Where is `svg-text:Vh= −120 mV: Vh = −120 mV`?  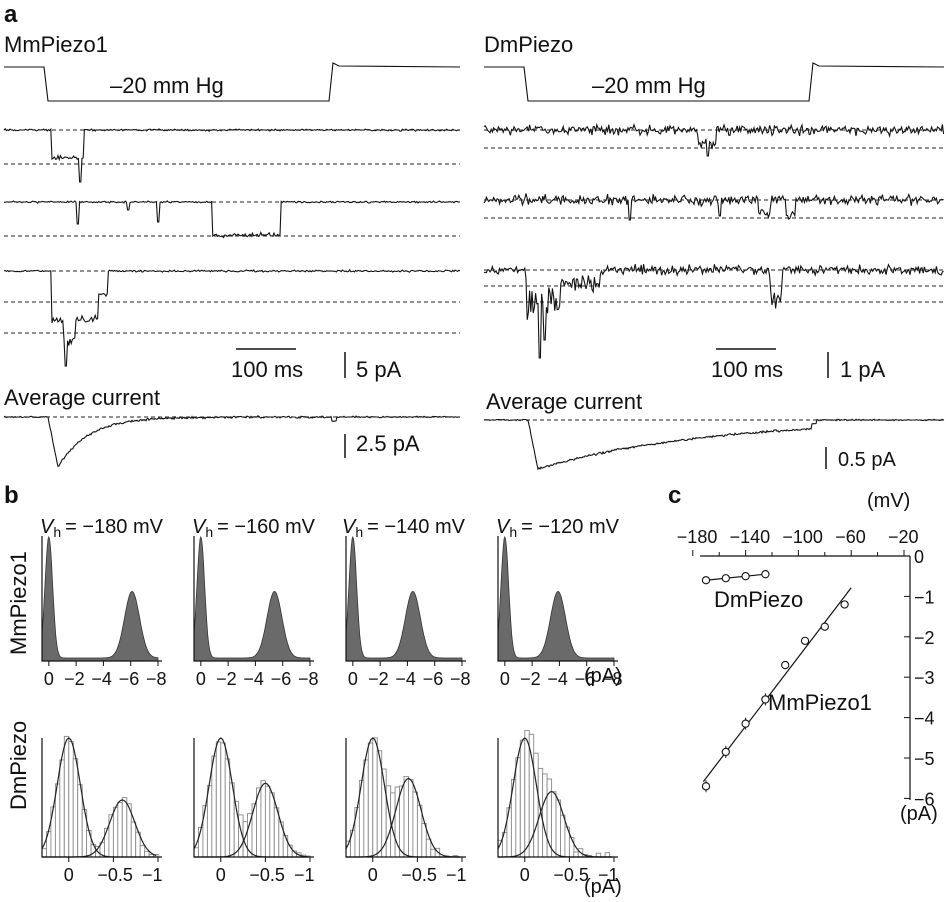
svg-text:Vh= −120 mV: Vh = −120 mV is located at coordinates (558, 528).